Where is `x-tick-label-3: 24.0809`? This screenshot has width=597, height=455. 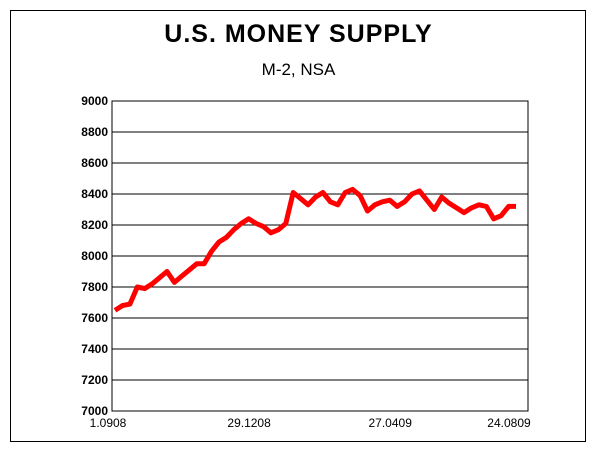
x-tick-label-3: 24.0809 is located at coordinates (509, 423).